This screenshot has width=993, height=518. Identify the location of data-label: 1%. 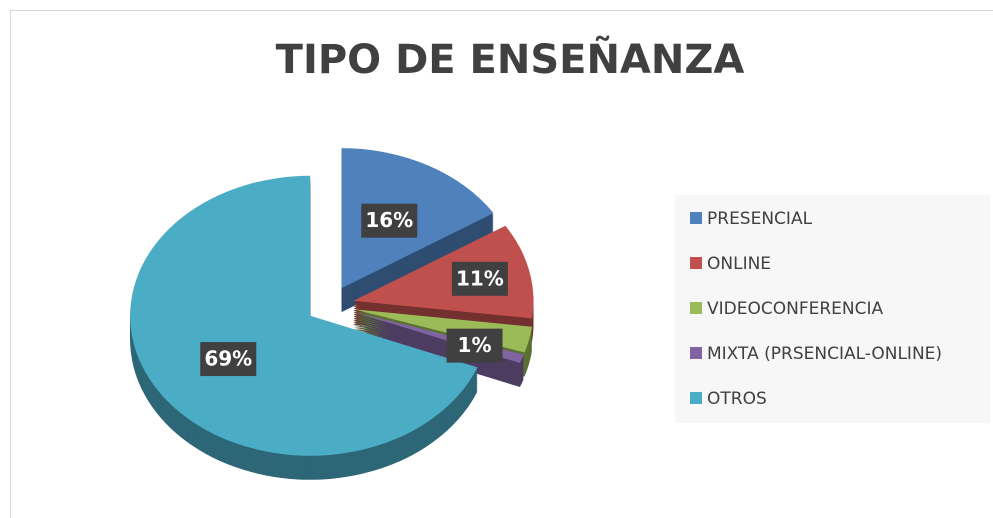
(475, 345).